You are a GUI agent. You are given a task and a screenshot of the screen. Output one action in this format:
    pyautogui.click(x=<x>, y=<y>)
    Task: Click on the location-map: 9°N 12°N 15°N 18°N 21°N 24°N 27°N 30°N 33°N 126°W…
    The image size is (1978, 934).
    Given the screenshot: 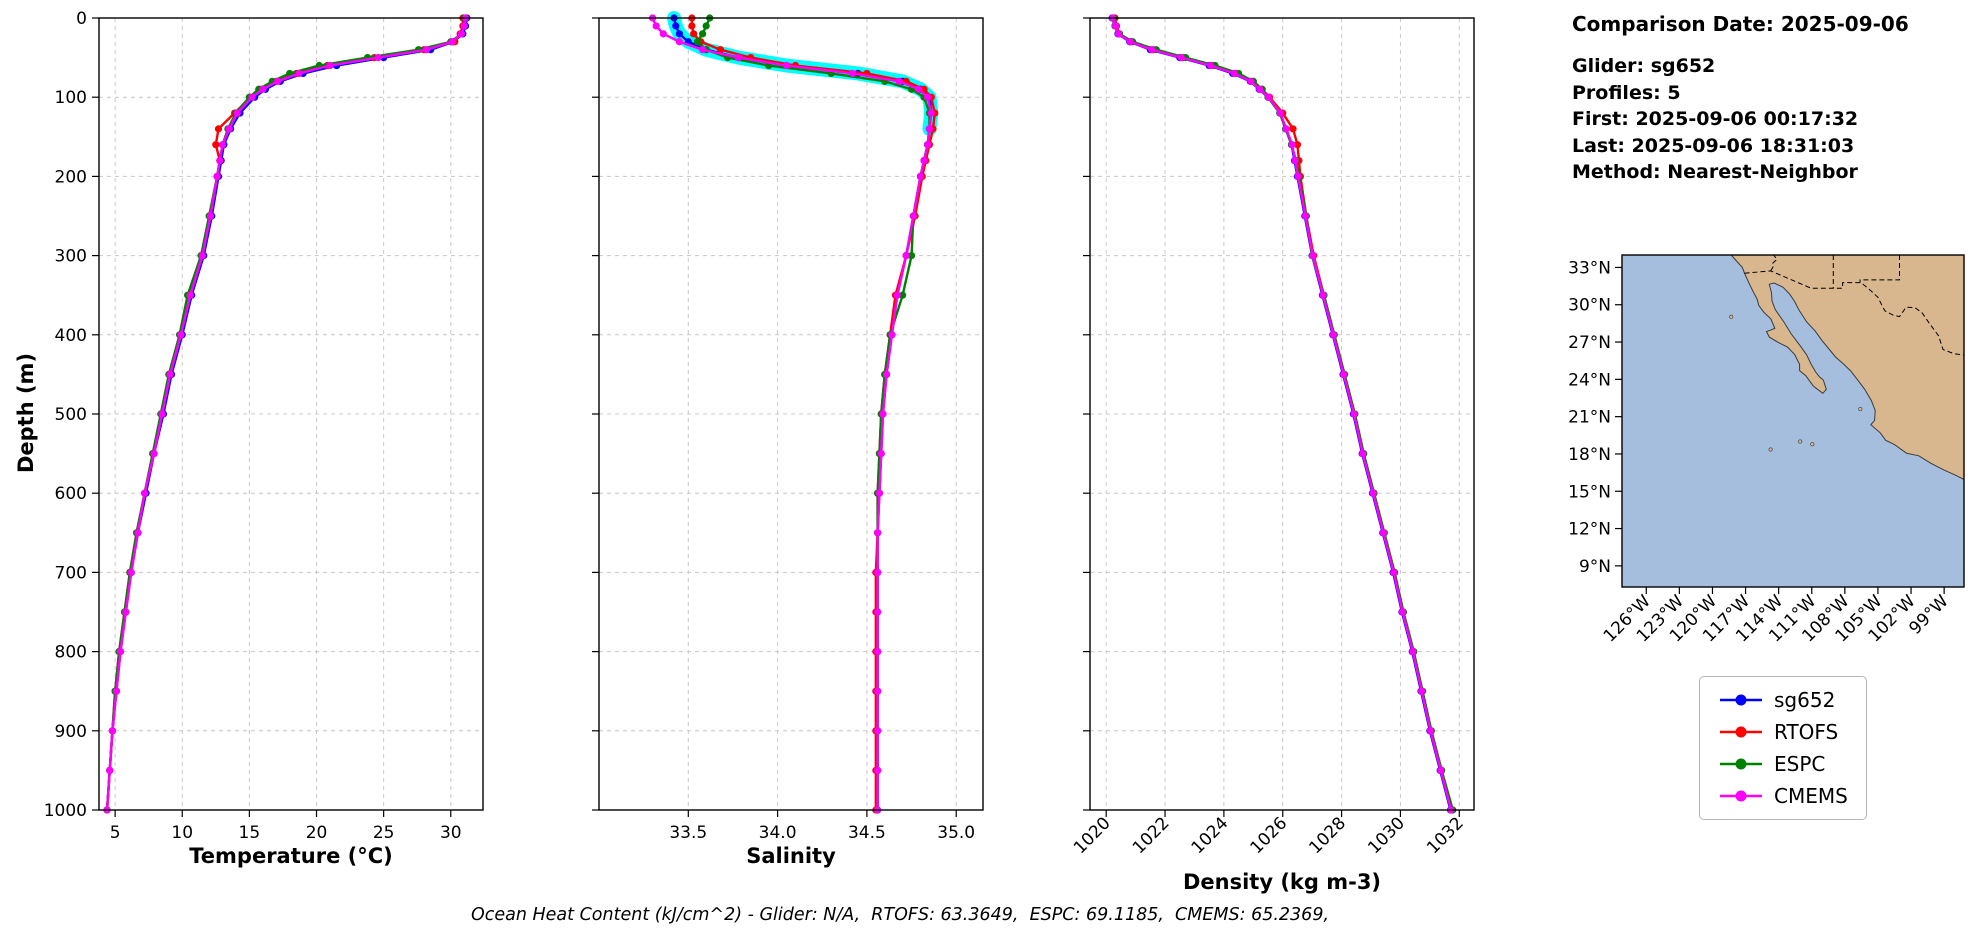 What is the action you would take?
    pyautogui.click(x=1766, y=450)
    